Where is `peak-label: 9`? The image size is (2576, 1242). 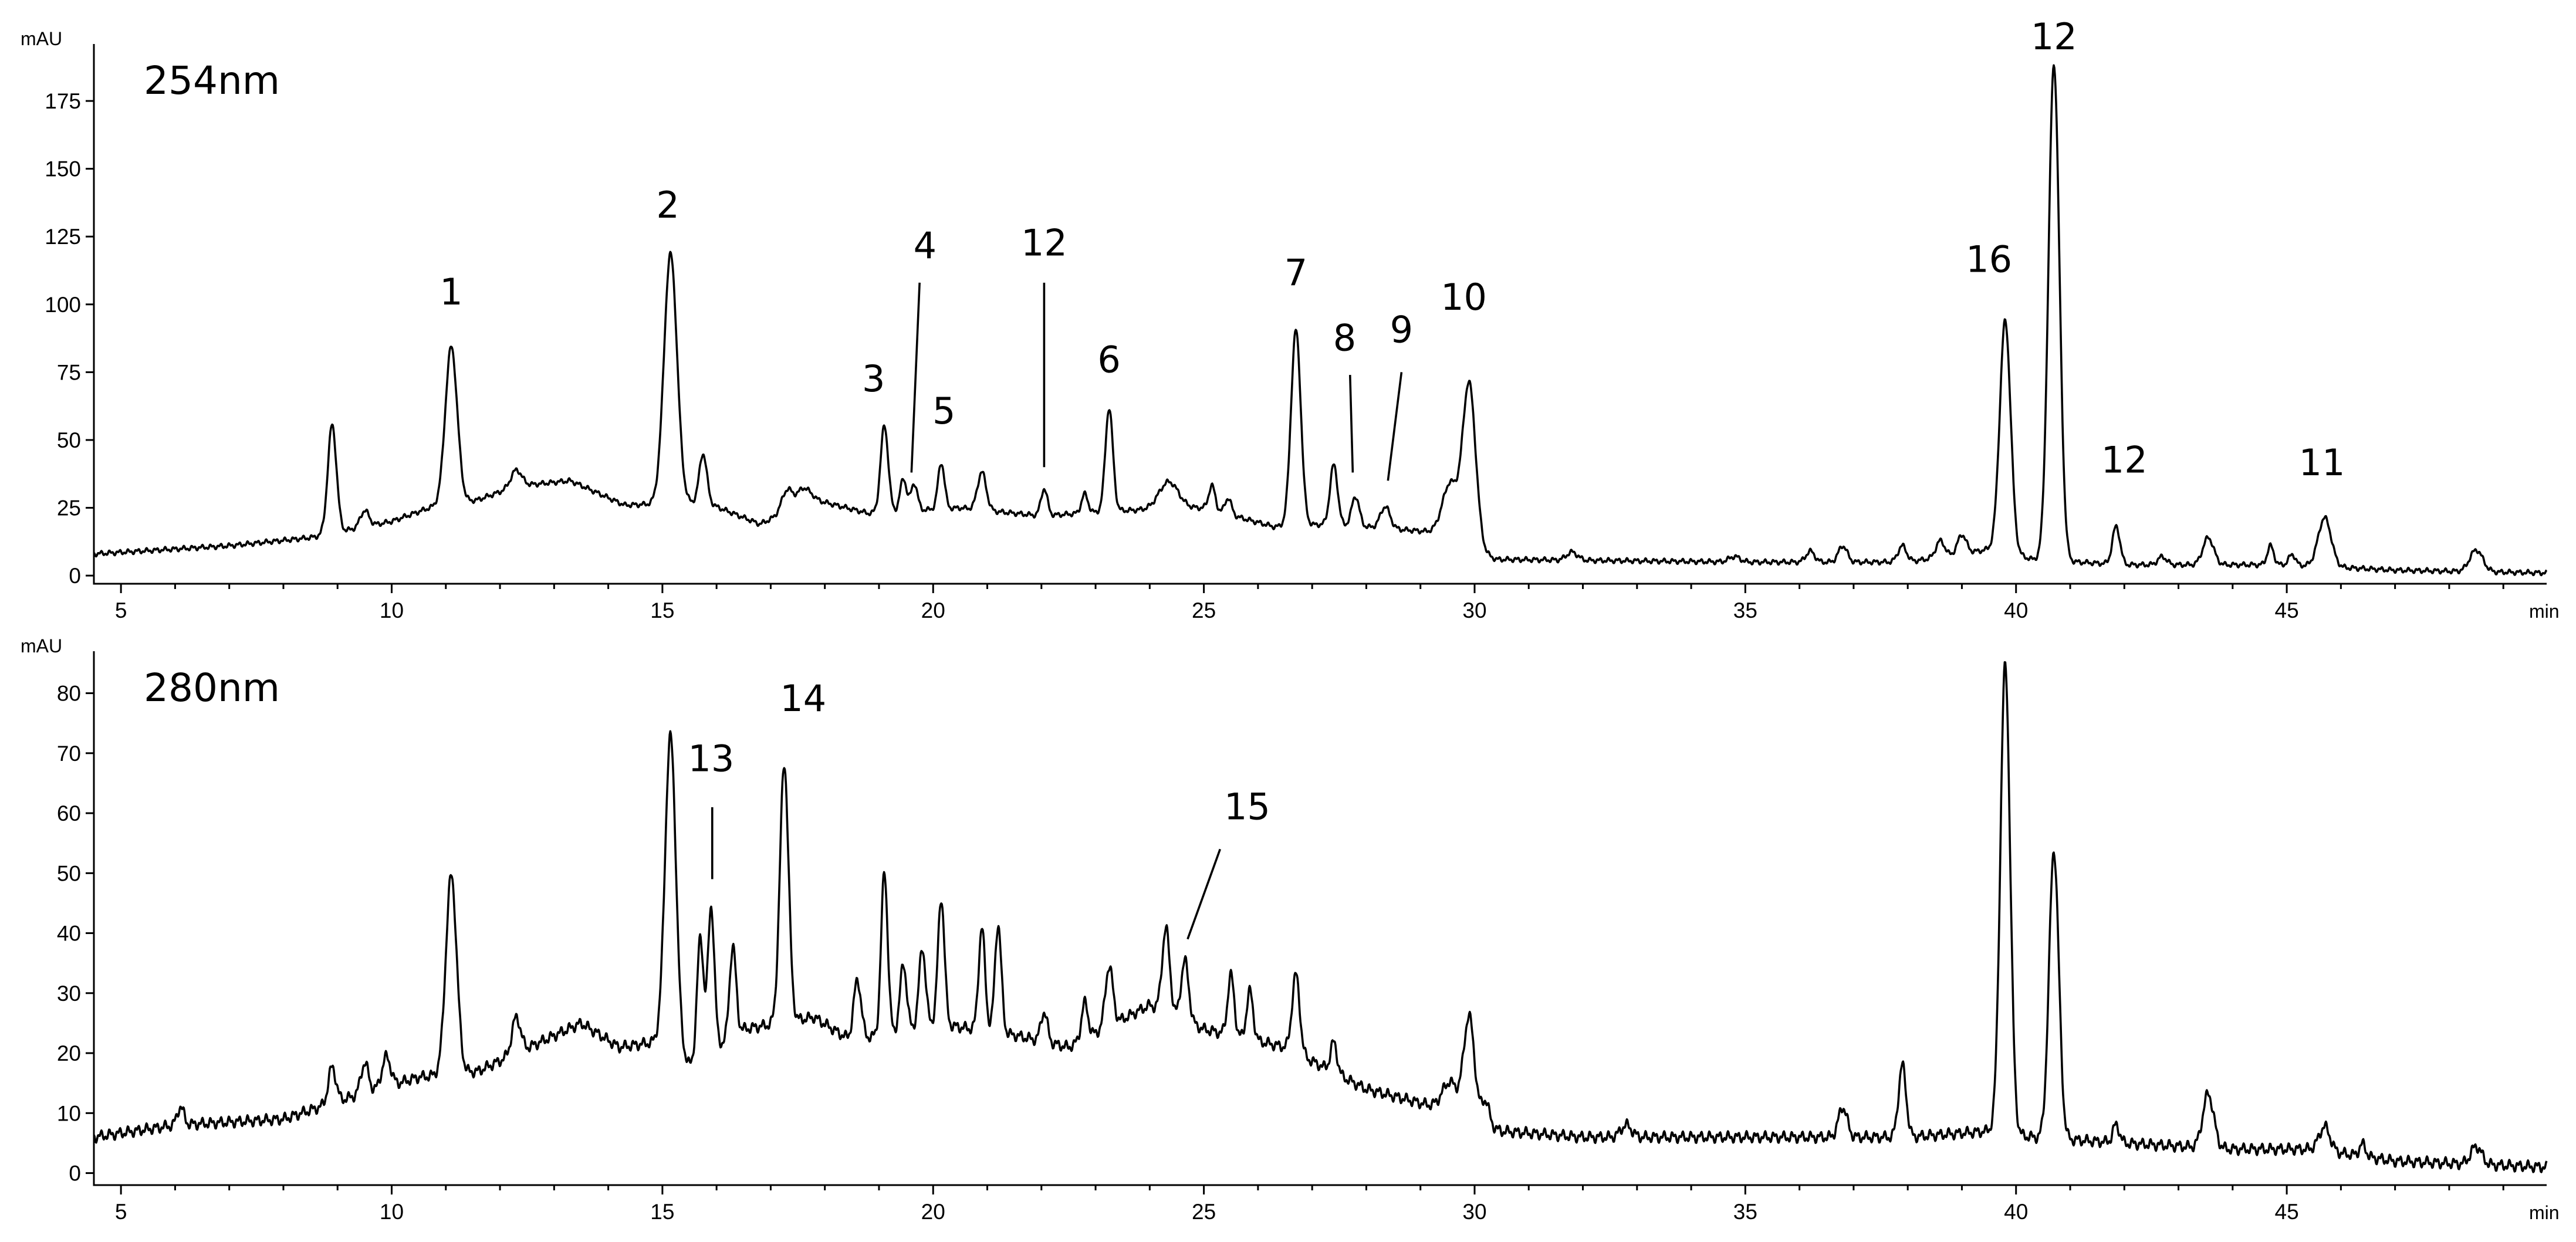 peak-label: 9 is located at coordinates (1401, 330).